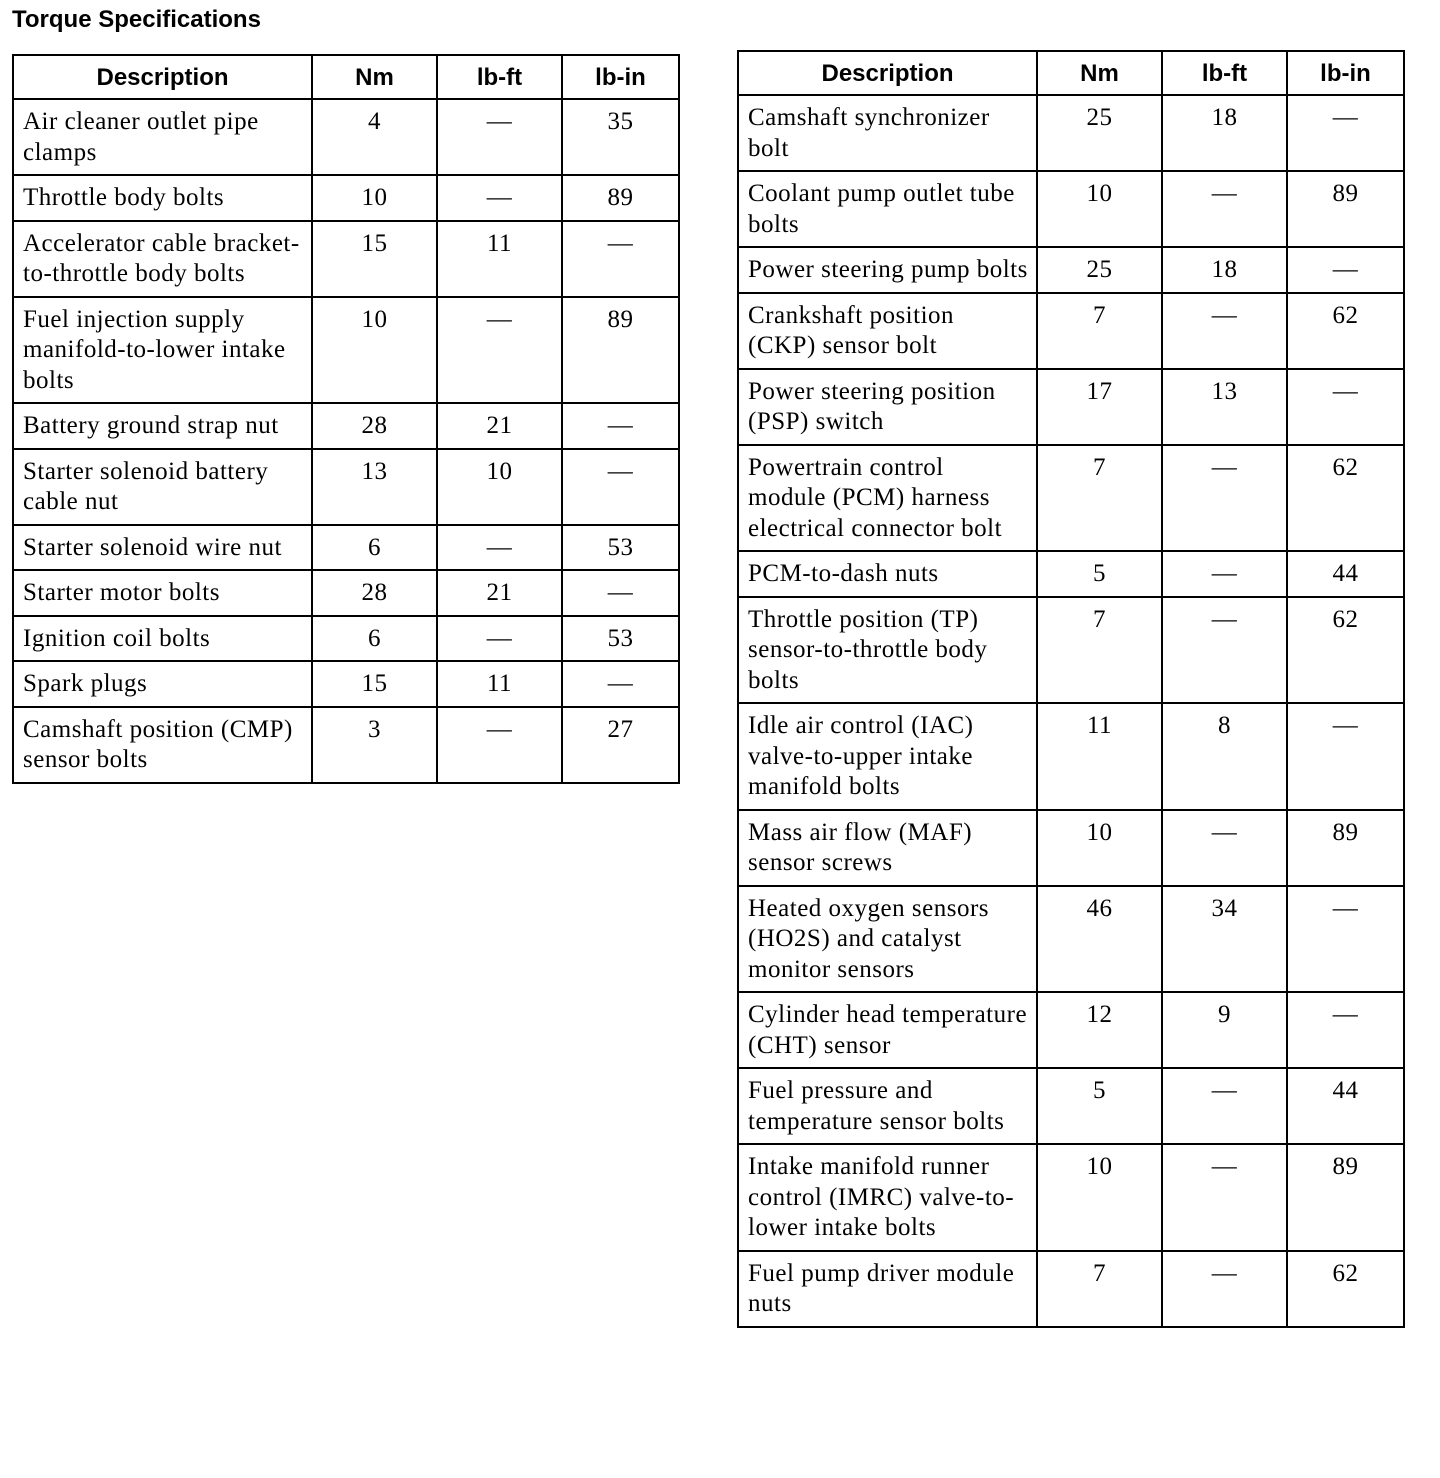  I want to click on table-row: Fuel pump driver module nuts 7—62, so click(1071, 1288).